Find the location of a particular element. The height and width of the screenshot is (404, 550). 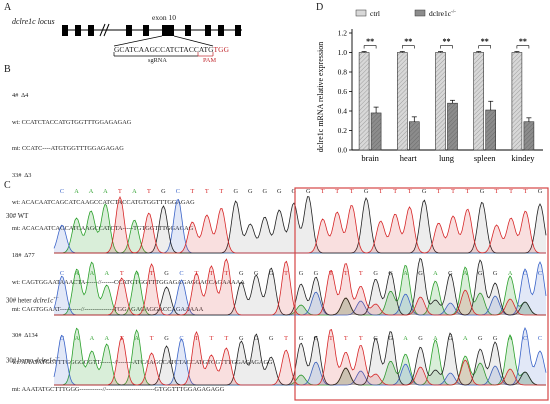

y-tick-label: 0.8 is located at coordinates (343, 72).